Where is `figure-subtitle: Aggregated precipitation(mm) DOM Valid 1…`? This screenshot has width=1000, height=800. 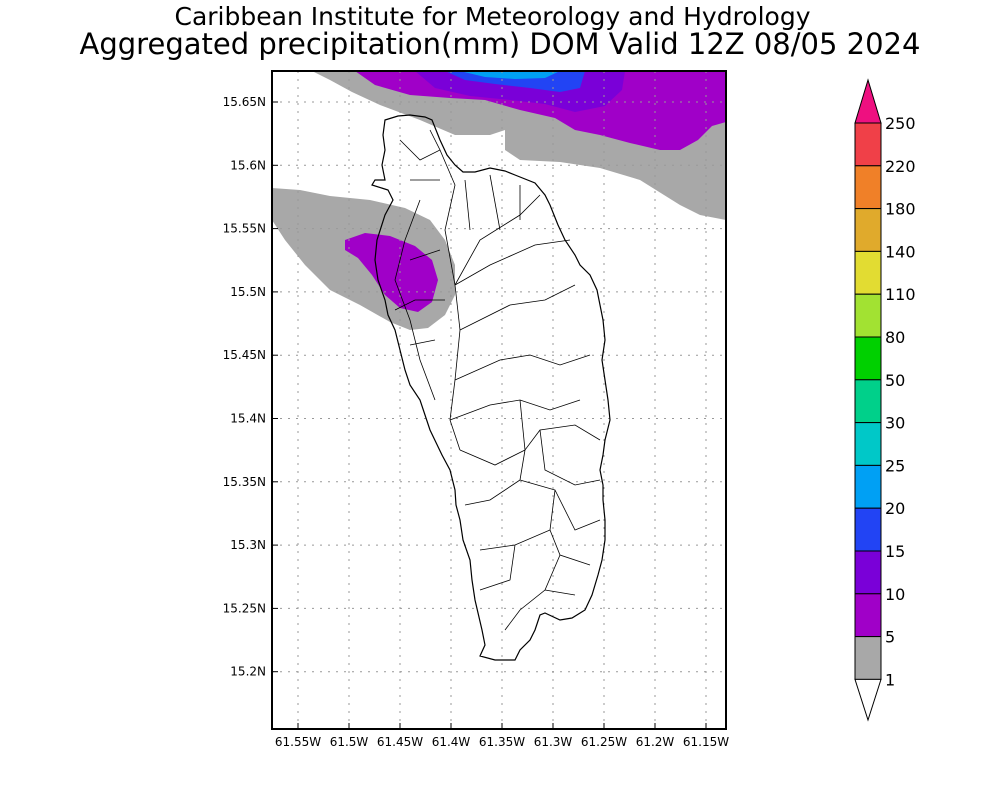 figure-subtitle: Aggregated precipitation(mm) DOM Valid 1… is located at coordinates (500, 44).